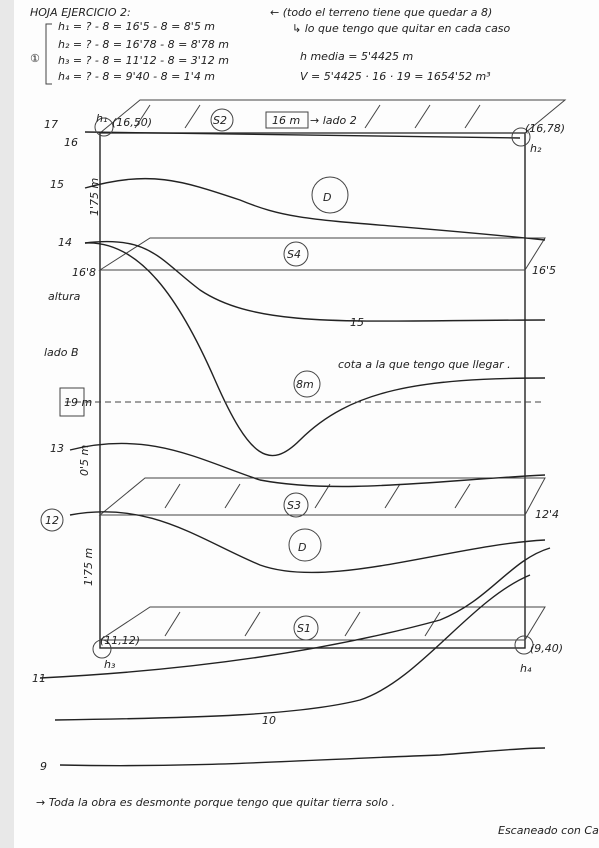 Image resolution: width=599 pixels, height=848 pixels. What do you see at coordinates (39, 678) in the screenshot?
I see `contour-label: 11` at bounding box center [39, 678].